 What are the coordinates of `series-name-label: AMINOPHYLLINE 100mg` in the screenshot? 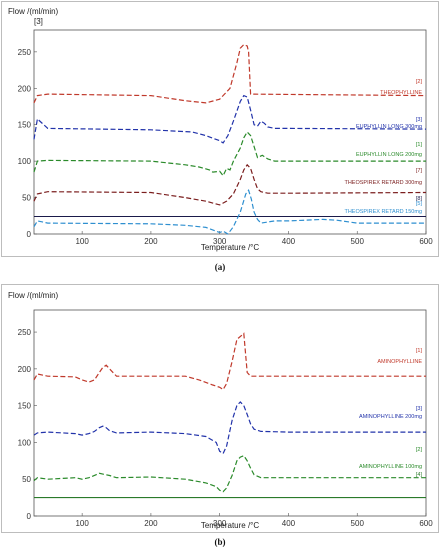 It's located at (390, 467).